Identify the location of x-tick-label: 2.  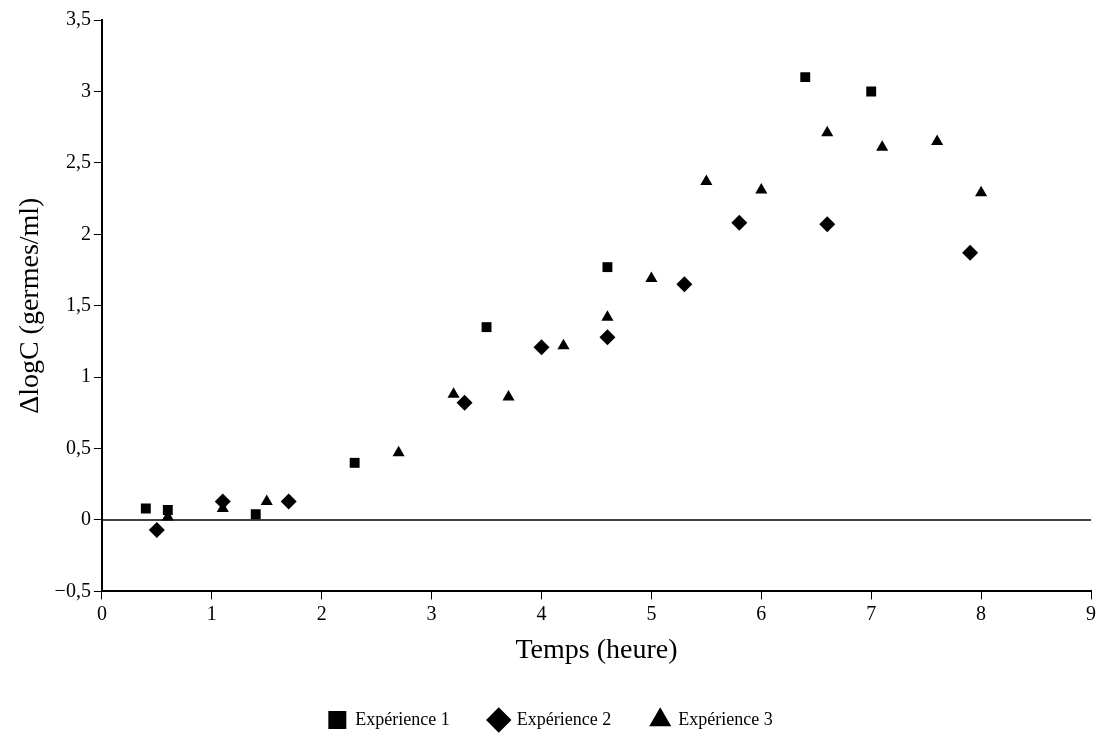
(321, 612).